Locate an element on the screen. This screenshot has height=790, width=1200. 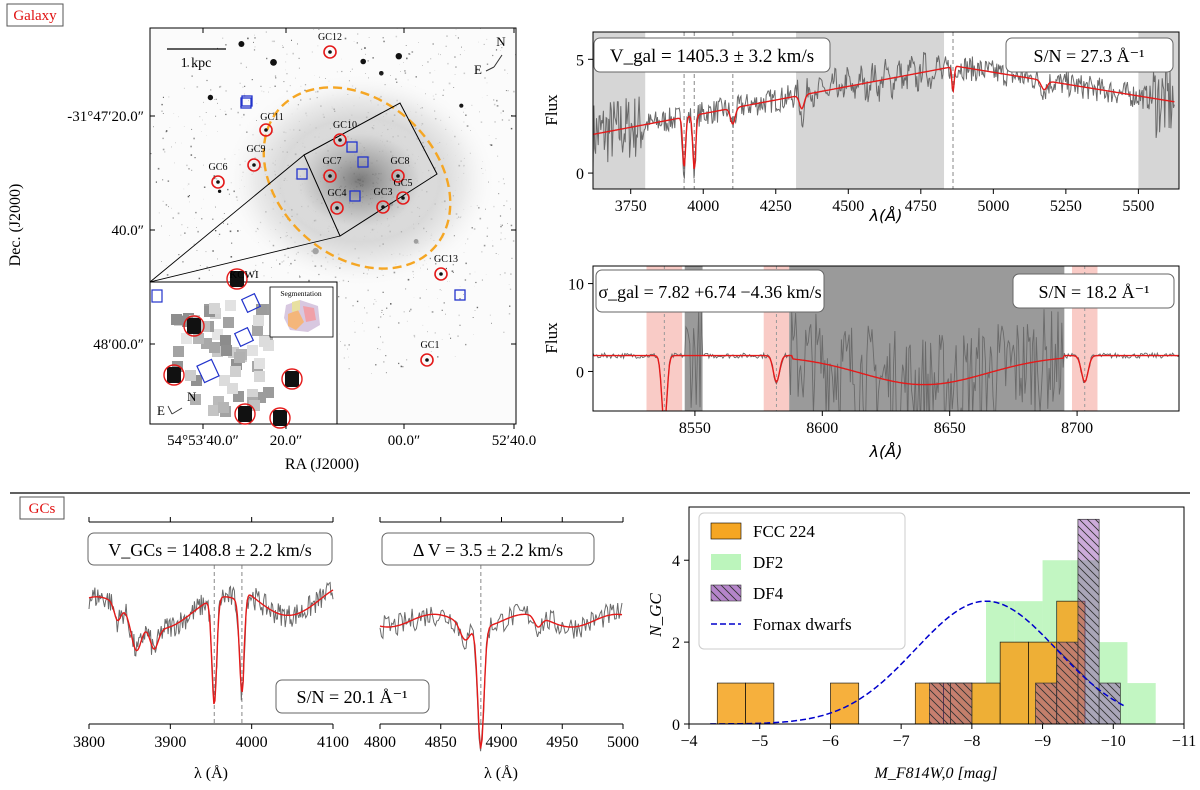
x-tick-label: 5000 is located at coordinates (993, 206).